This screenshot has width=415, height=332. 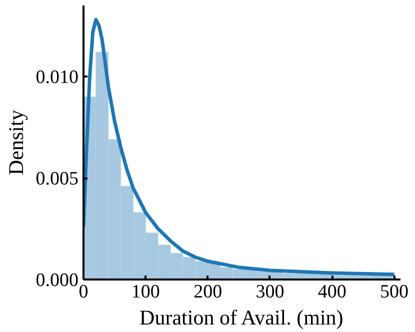 What do you see at coordinates (394, 292) in the screenshot?
I see `x-tick-label: 500` at bounding box center [394, 292].